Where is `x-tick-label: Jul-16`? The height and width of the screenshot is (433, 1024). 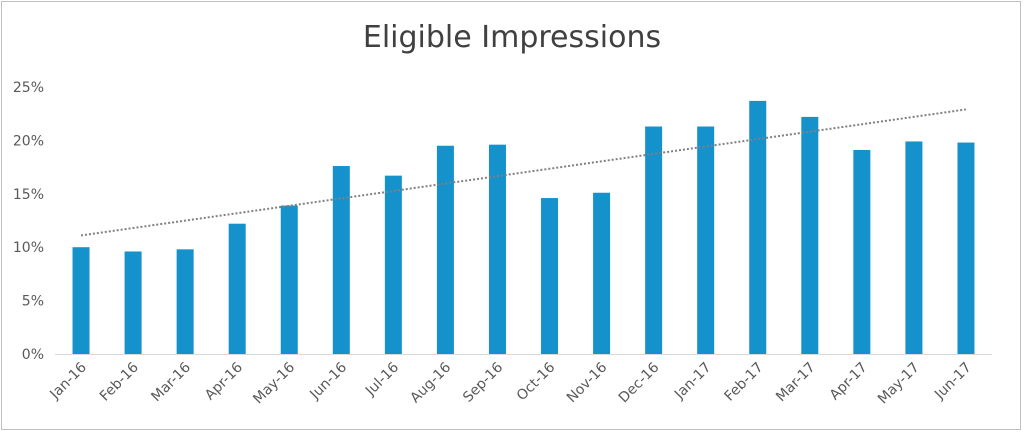
x-tick-label: Jul-16 is located at coordinates (382, 379).